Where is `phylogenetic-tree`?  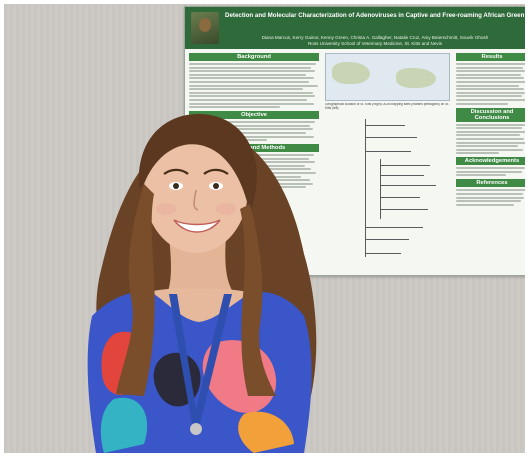 phylogenetic-tree is located at coordinates (387, 190).